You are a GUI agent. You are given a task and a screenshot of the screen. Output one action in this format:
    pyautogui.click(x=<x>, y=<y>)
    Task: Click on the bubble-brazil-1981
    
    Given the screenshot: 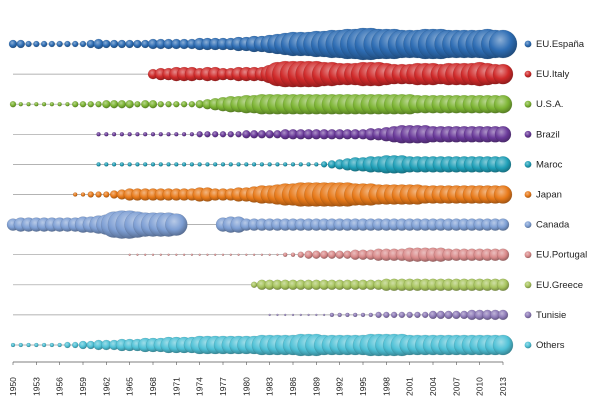 What is the action you would take?
    pyautogui.click(x=254, y=134)
    